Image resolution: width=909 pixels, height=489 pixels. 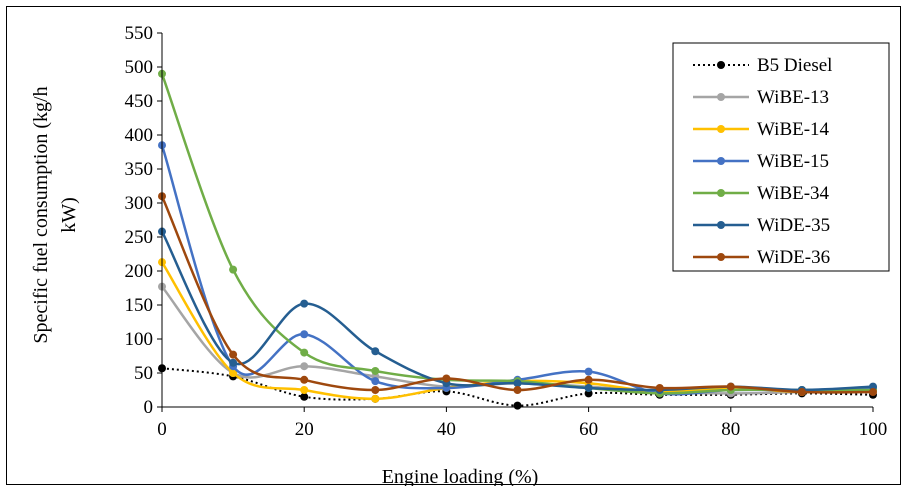 What do you see at coordinates (162, 429) in the screenshot?
I see `x-tick-label: 0` at bounding box center [162, 429].